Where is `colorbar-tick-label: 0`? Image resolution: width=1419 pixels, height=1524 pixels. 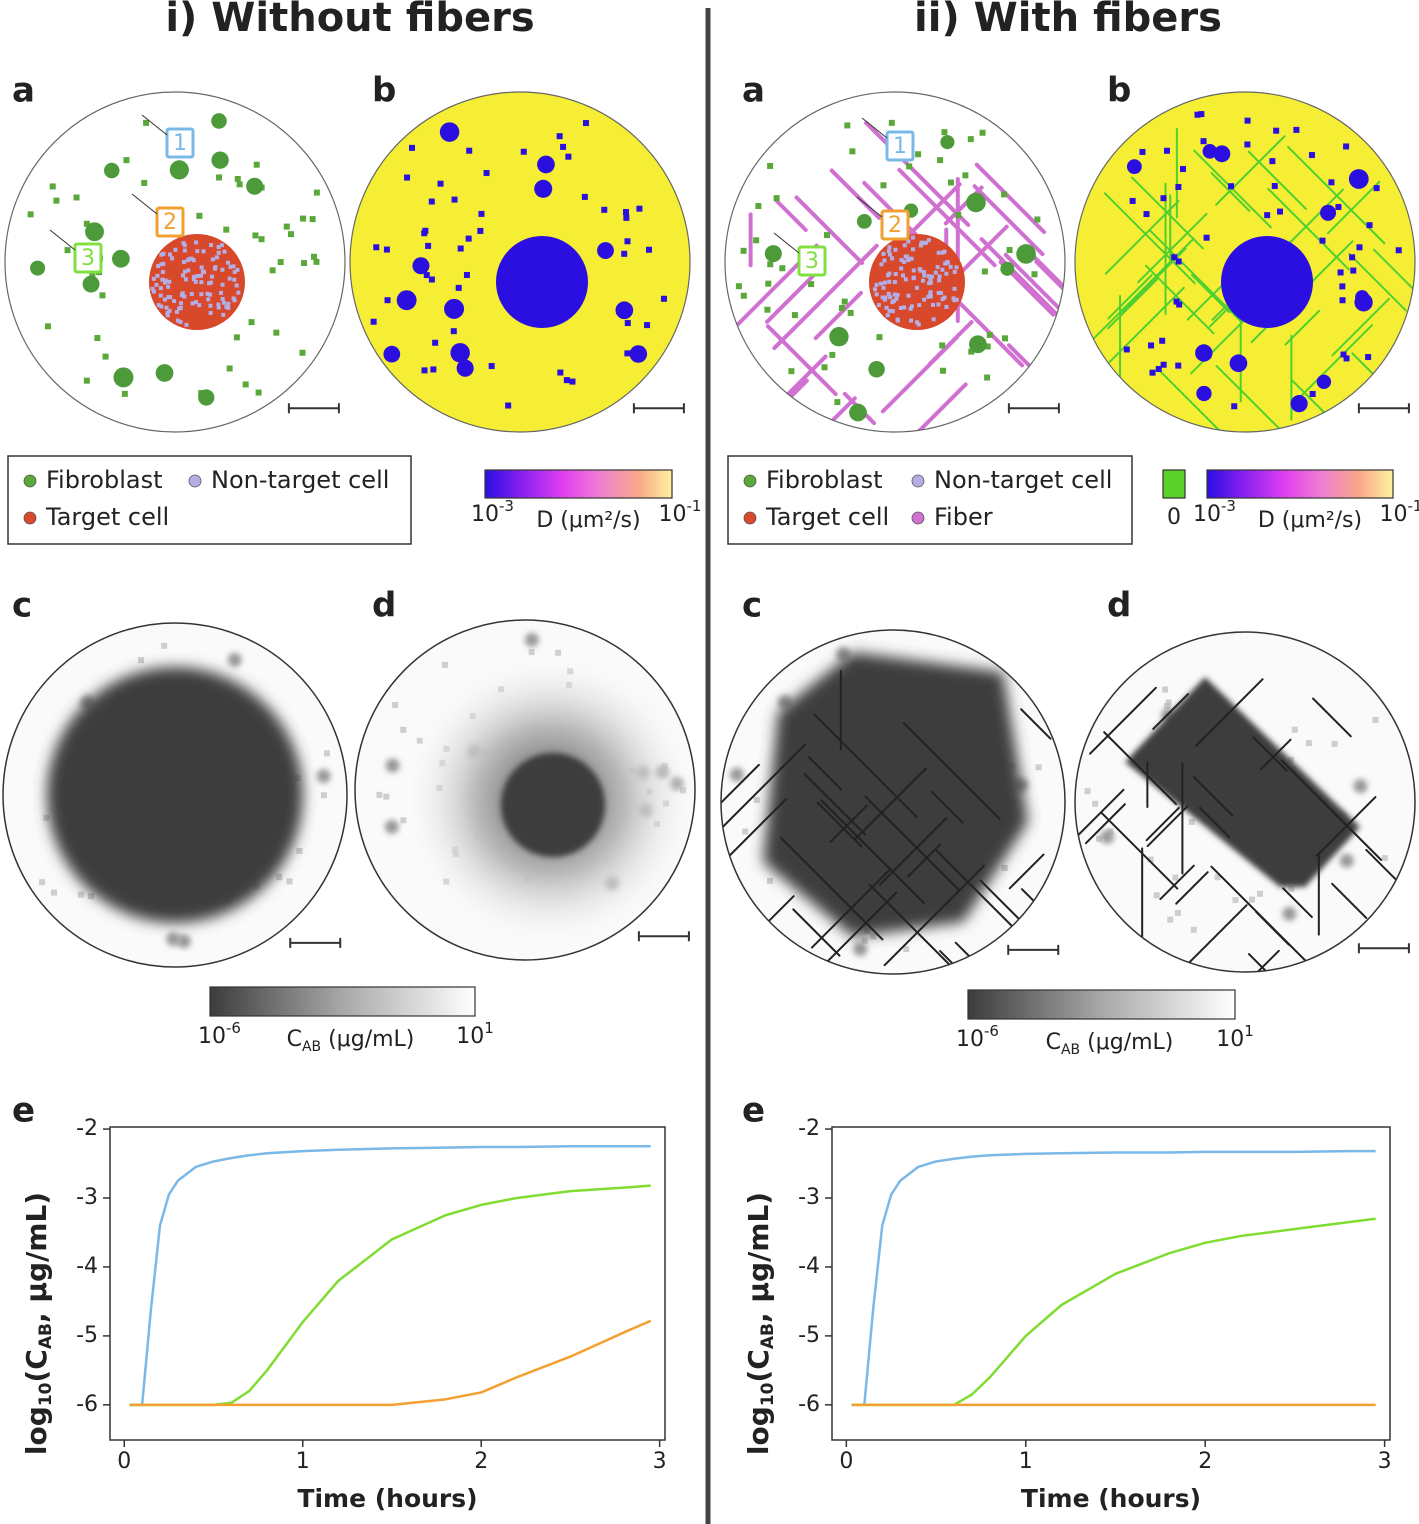
colorbar-tick-label: 0 is located at coordinates (1174, 517).